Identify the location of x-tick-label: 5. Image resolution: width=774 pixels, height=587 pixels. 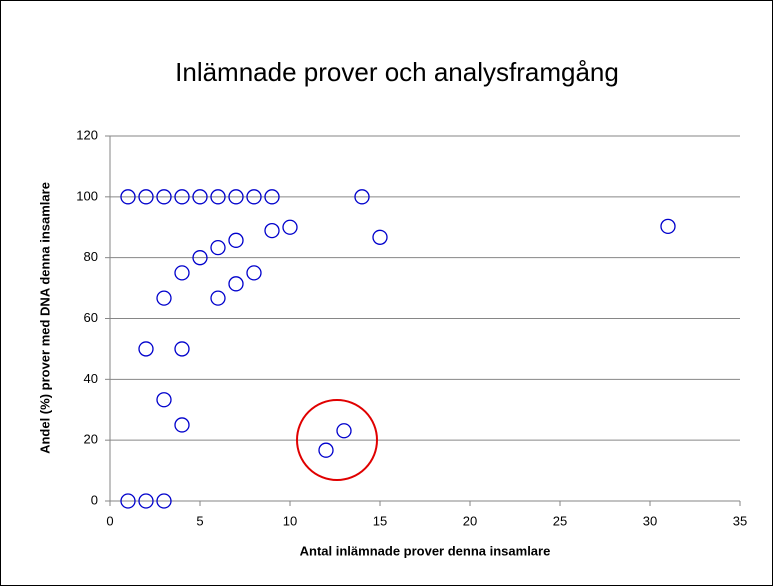
(199, 520).